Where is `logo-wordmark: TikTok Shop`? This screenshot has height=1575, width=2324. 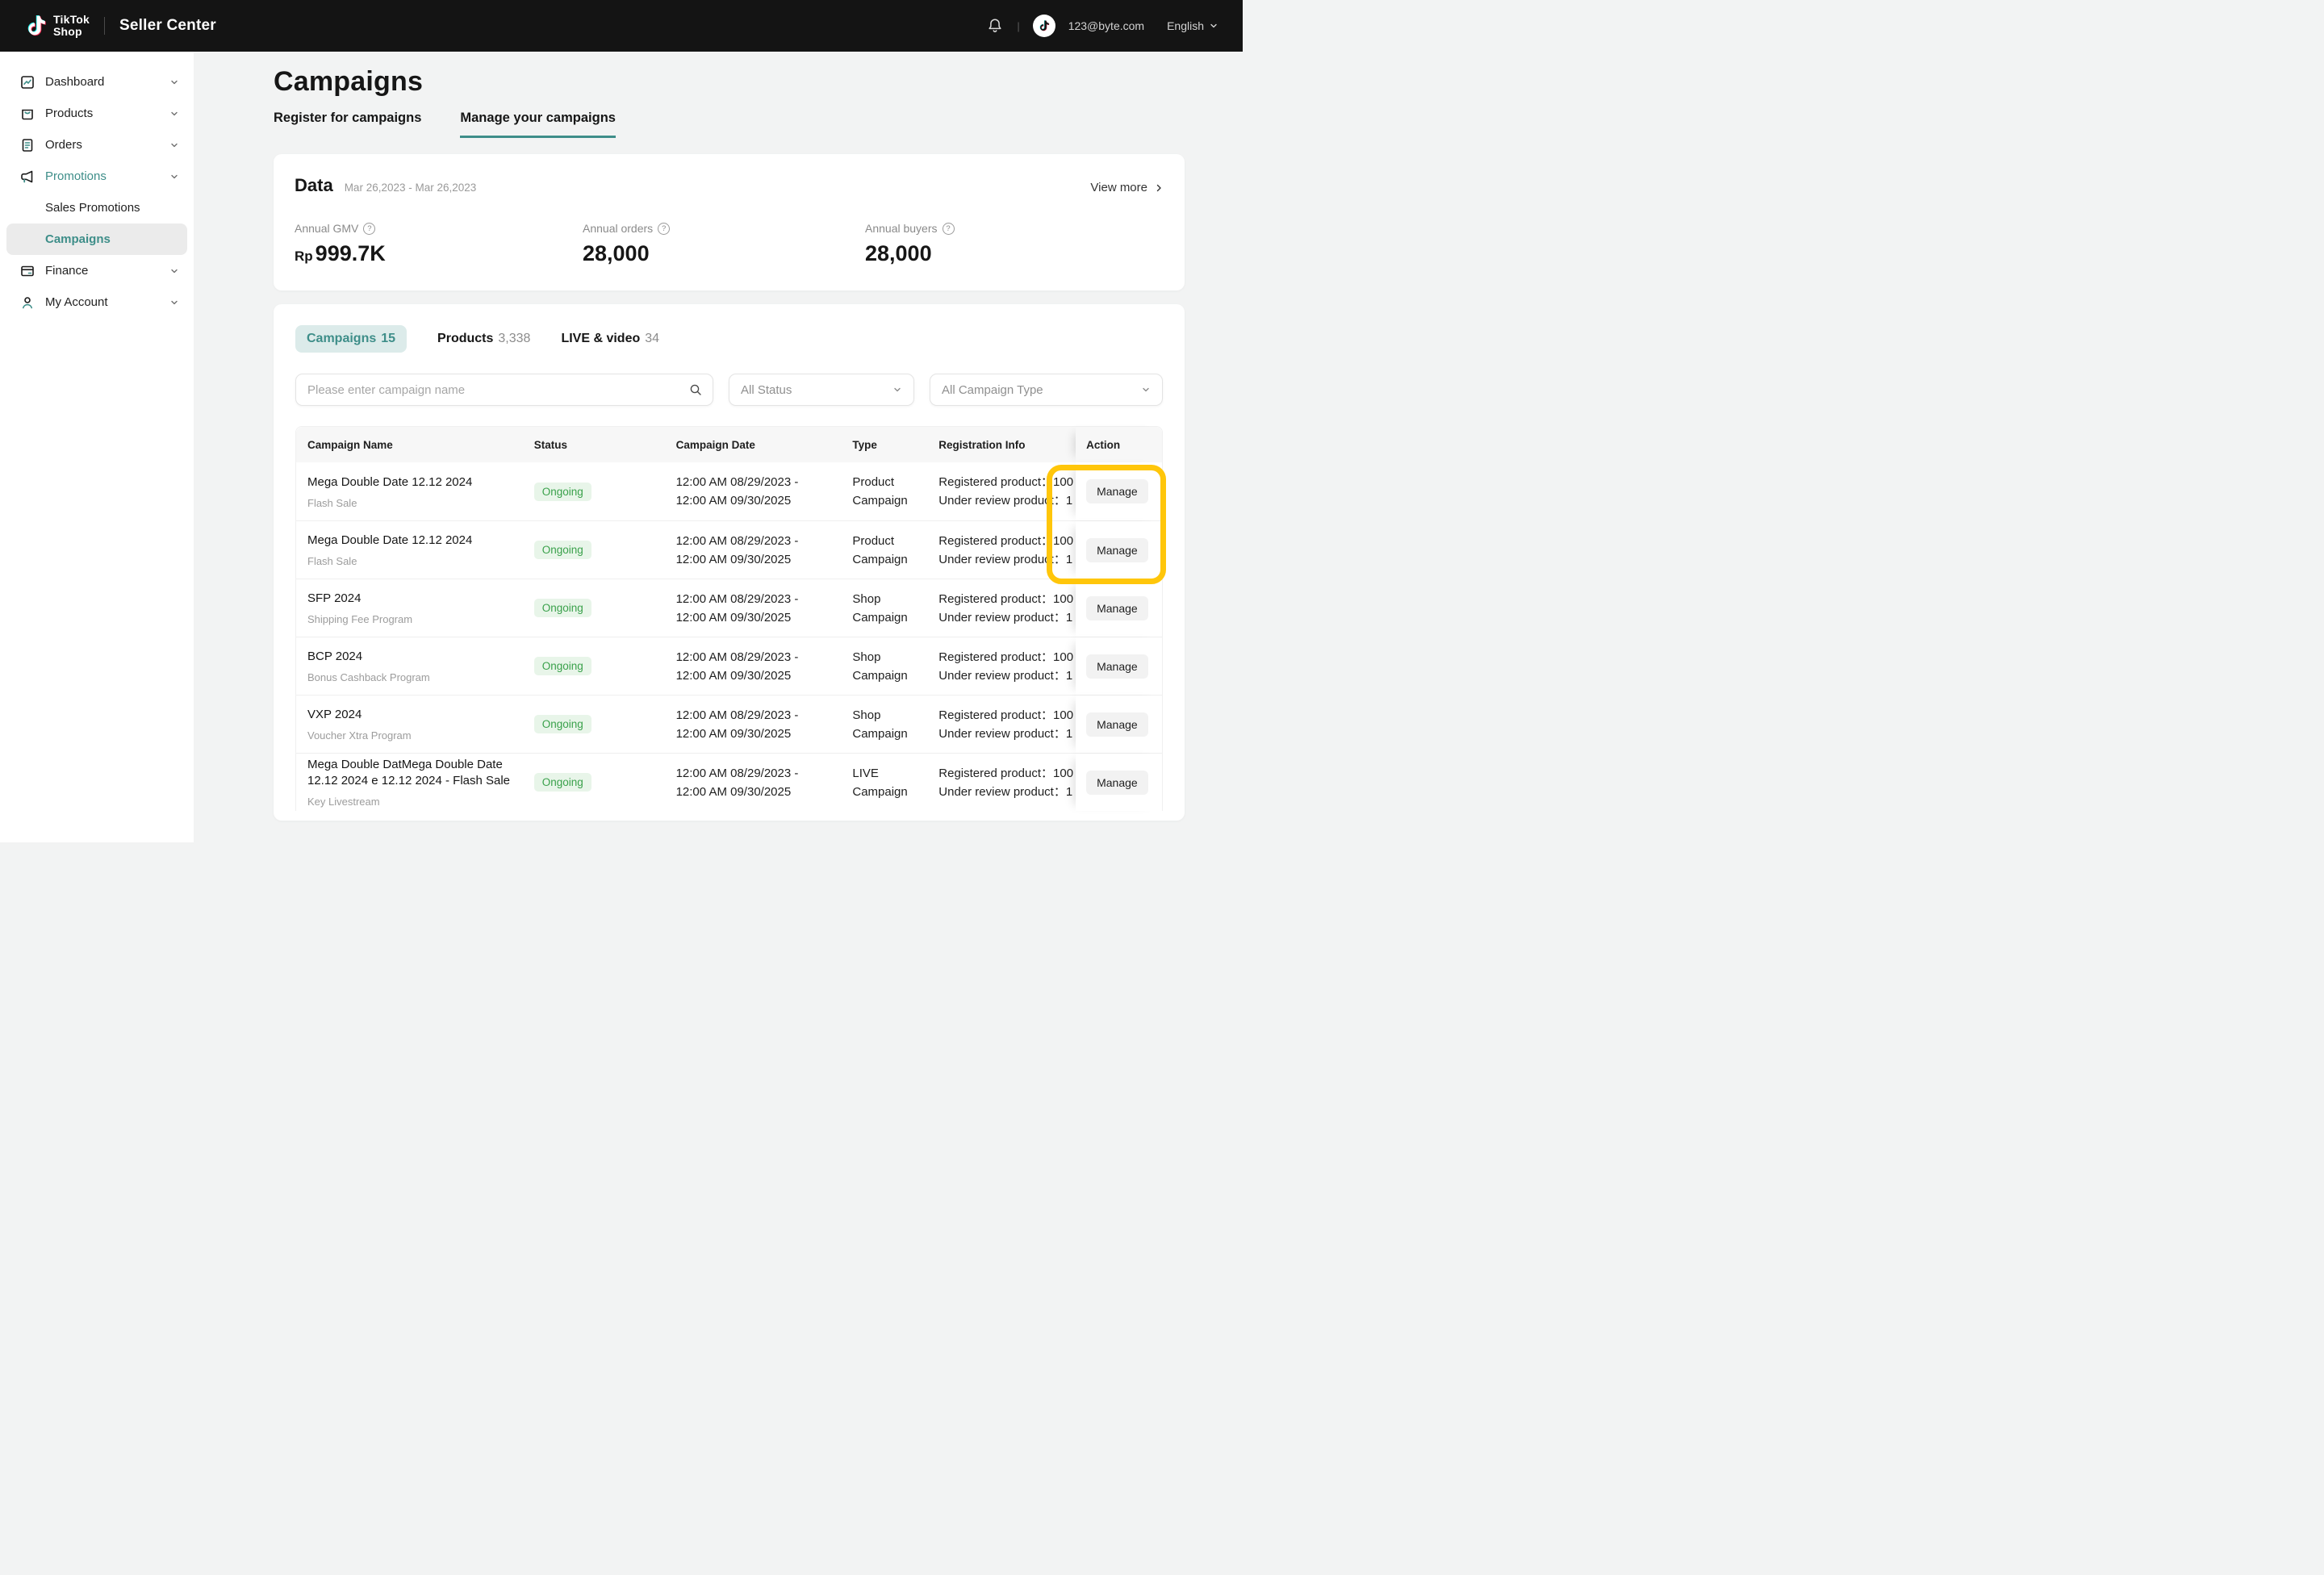 logo-wordmark: TikTok Shop is located at coordinates (71, 26).